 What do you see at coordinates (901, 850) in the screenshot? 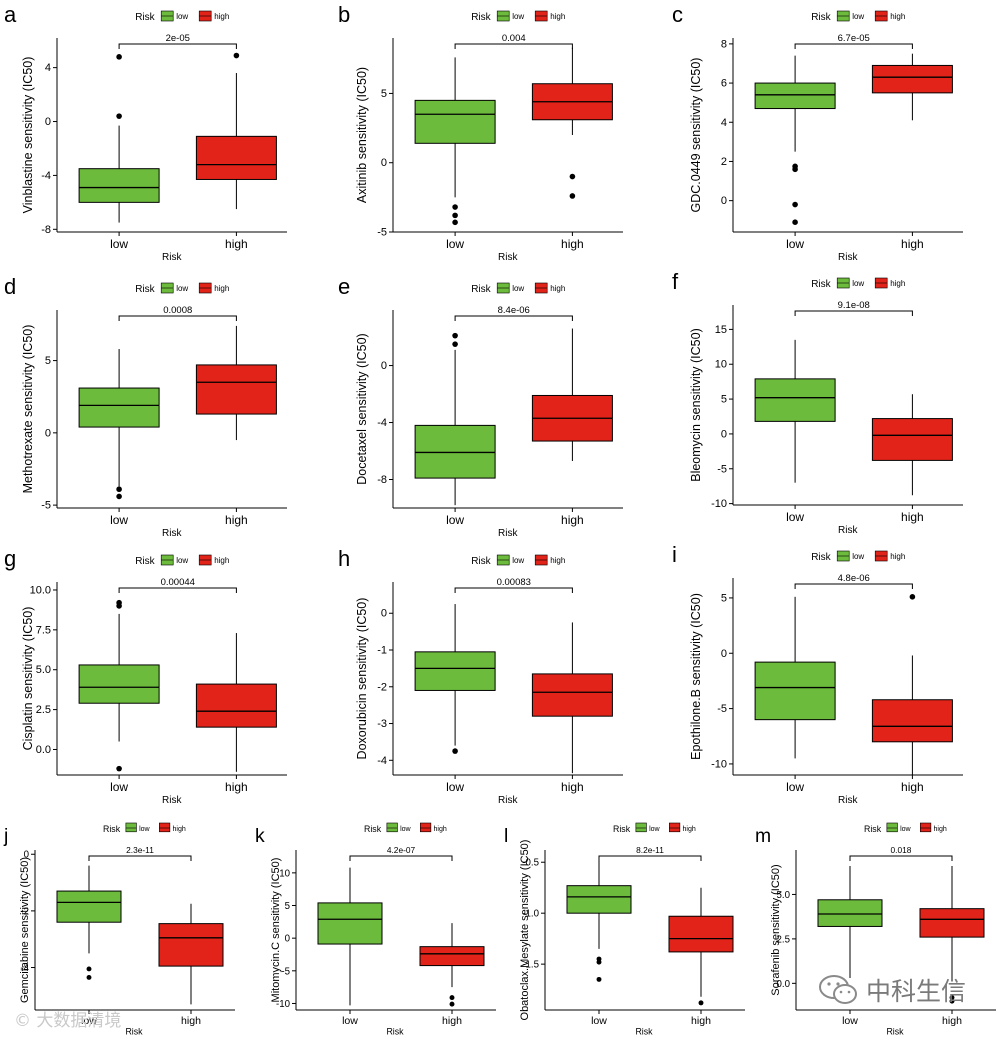
I see `p-value-label: 0.018` at bounding box center [901, 850].